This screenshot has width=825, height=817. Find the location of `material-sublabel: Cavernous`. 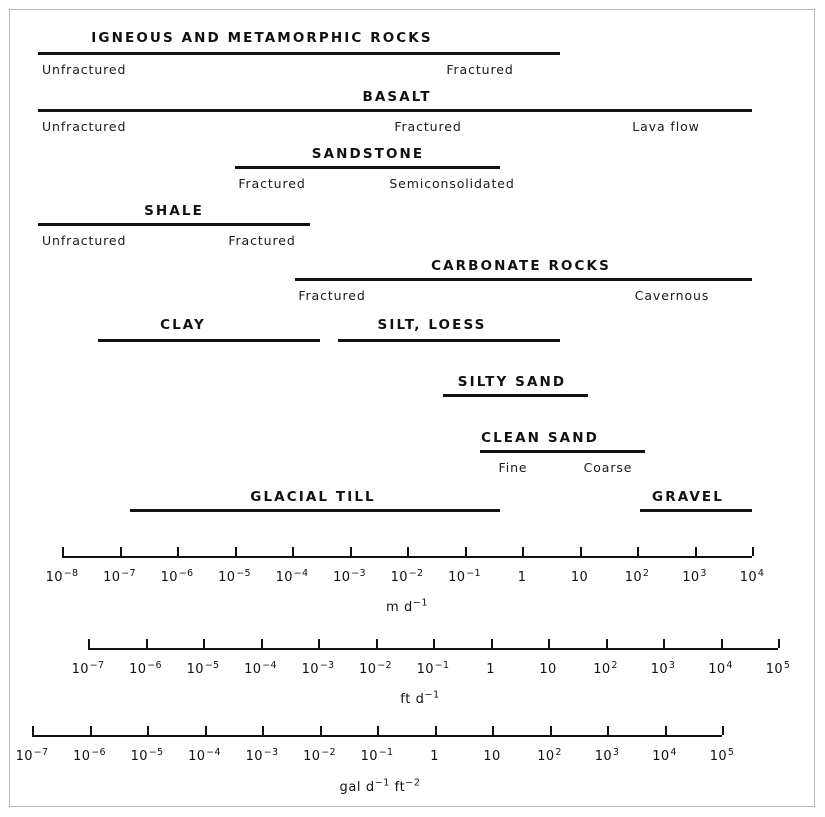

material-sublabel: Cavernous is located at coordinates (672, 295).